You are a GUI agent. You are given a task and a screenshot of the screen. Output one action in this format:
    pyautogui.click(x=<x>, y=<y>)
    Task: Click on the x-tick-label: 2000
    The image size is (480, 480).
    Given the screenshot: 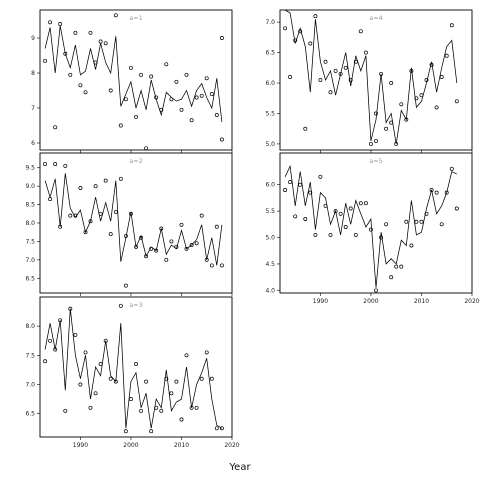 What is the action you would take?
    pyautogui.click(x=370, y=301)
    